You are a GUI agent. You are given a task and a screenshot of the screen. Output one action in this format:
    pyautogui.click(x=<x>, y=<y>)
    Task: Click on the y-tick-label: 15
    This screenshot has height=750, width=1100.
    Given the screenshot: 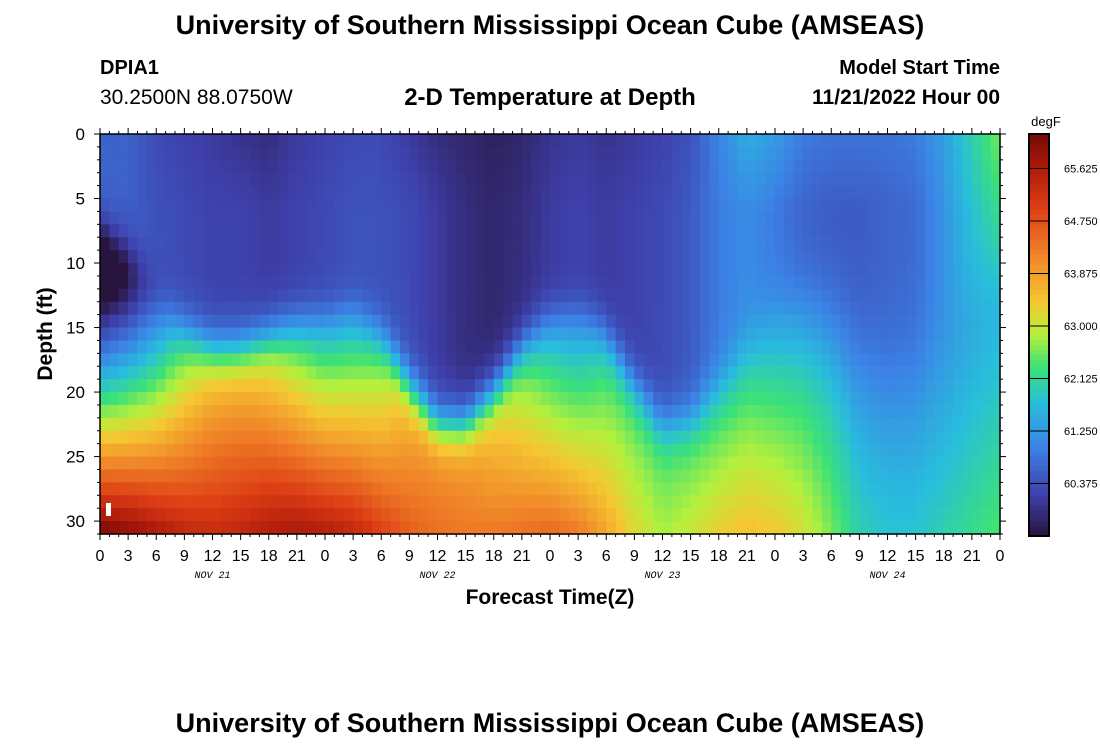 What is the action you would take?
    pyautogui.click(x=75, y=328)
    